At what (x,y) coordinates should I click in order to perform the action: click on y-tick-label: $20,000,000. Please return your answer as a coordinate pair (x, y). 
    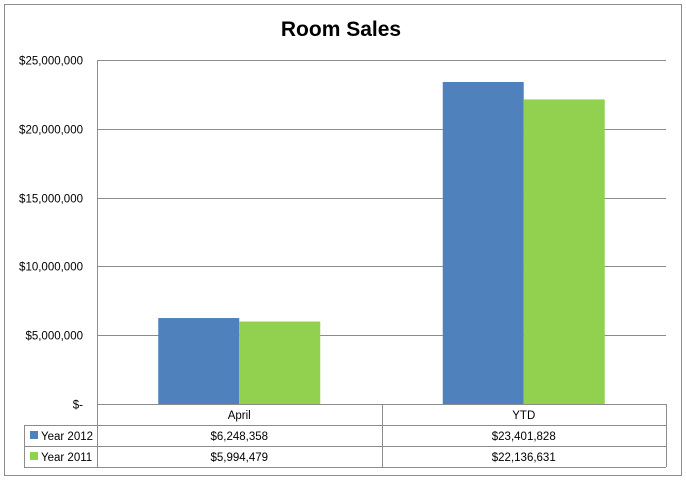
    Looking at the image, I should click on (51, 131).